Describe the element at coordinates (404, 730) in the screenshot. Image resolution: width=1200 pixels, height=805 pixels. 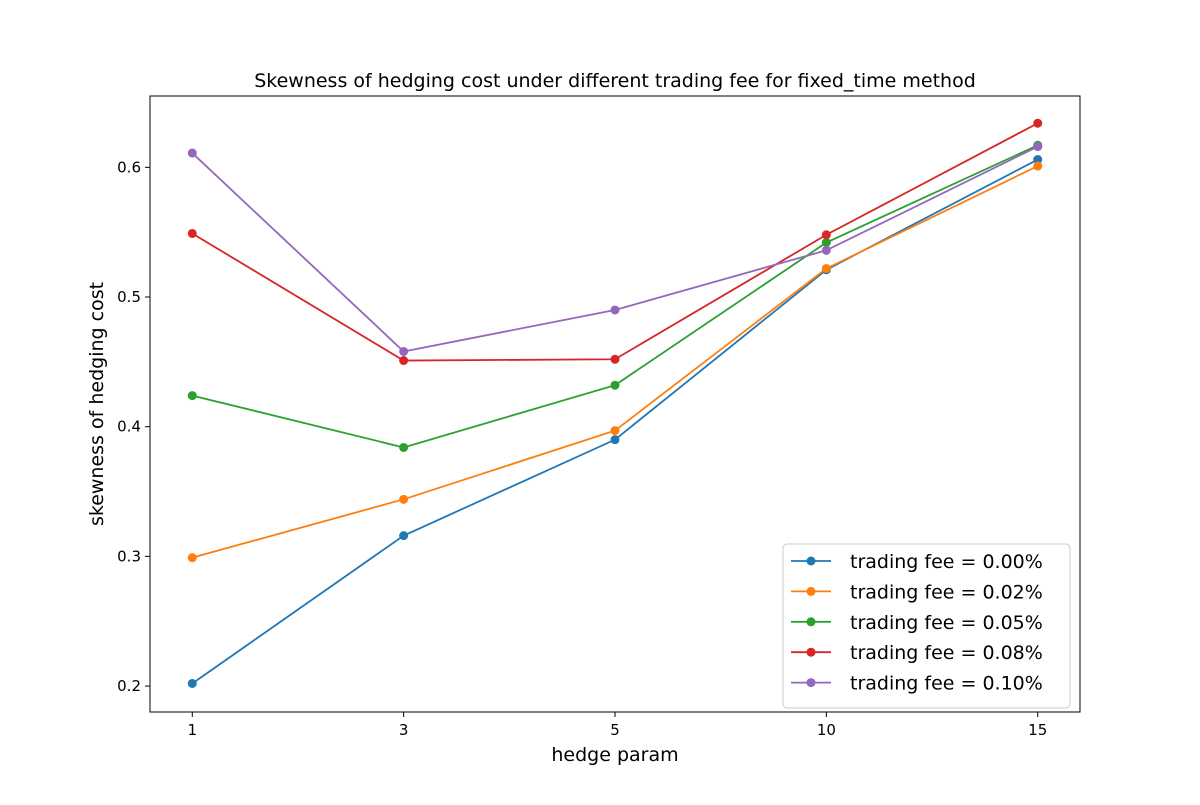
I see `x-tick-label: 3` at that location.